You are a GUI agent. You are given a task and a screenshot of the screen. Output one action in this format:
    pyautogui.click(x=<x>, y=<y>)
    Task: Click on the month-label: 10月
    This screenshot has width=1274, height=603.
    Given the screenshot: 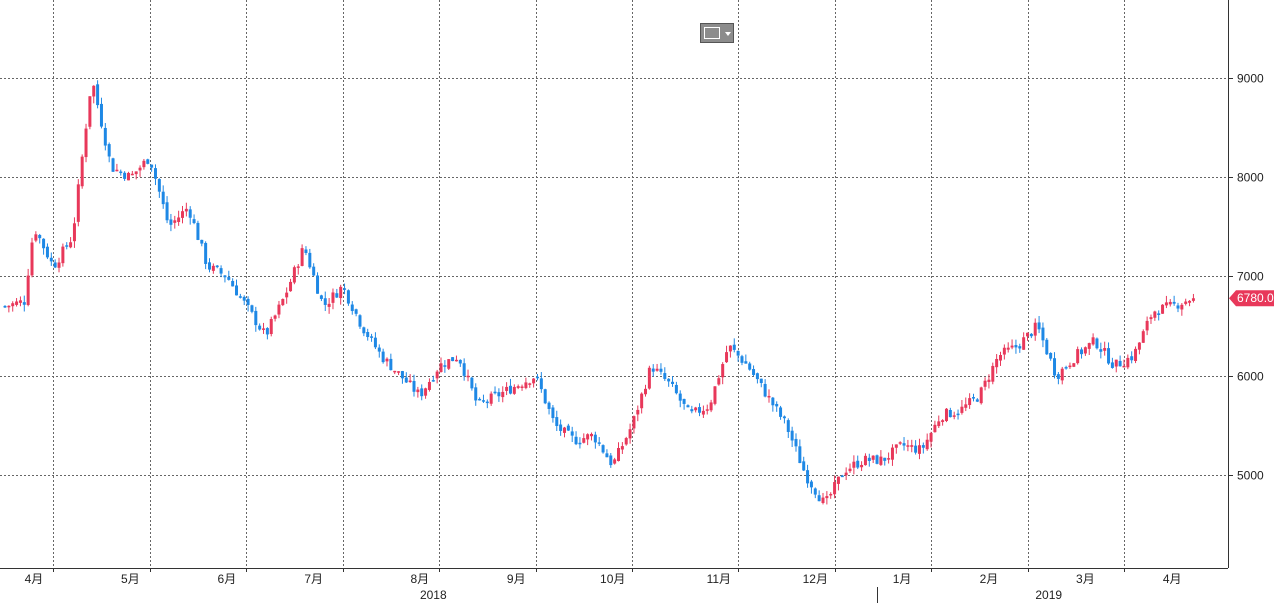 What is the action you would take?
    pyautogui.click(x=612, y=579)
    